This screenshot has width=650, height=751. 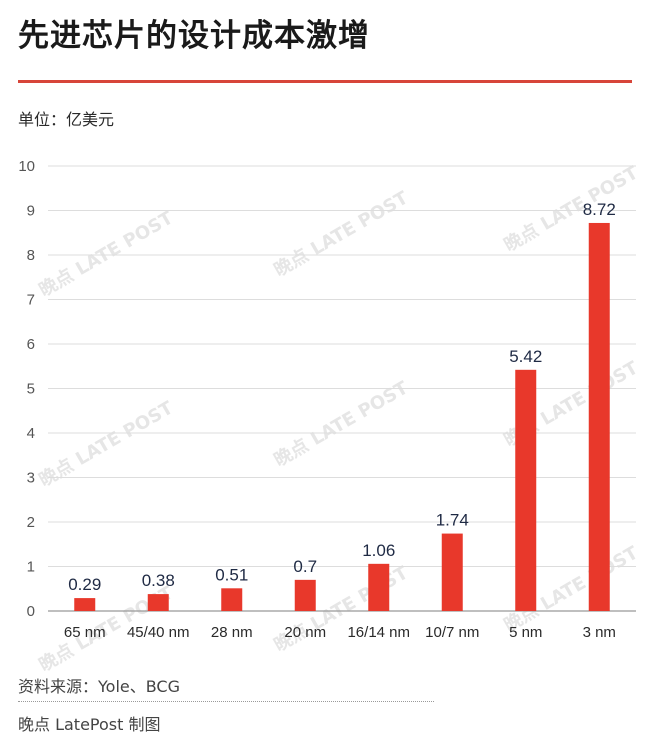 What do you see at coordinates (226, 701) in the screenshot?
I see `footer-divider` at bounding box center [226, 701].